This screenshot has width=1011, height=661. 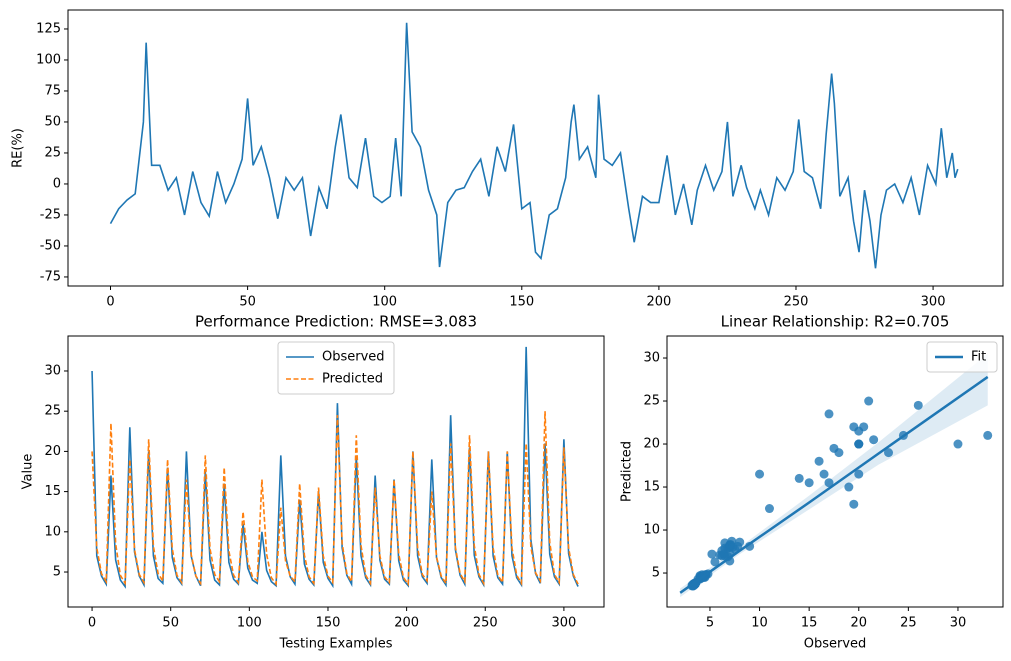 I want to click on y-tick-label: 50, so click(x=52, y=121).